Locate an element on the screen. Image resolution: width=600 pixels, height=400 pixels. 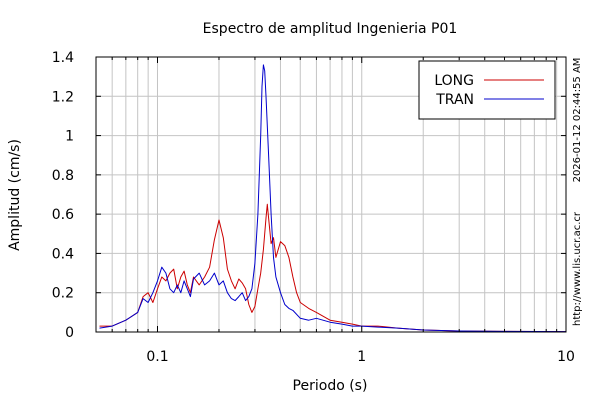
legend: LONG TRAN is located at coordinates (487, 90).